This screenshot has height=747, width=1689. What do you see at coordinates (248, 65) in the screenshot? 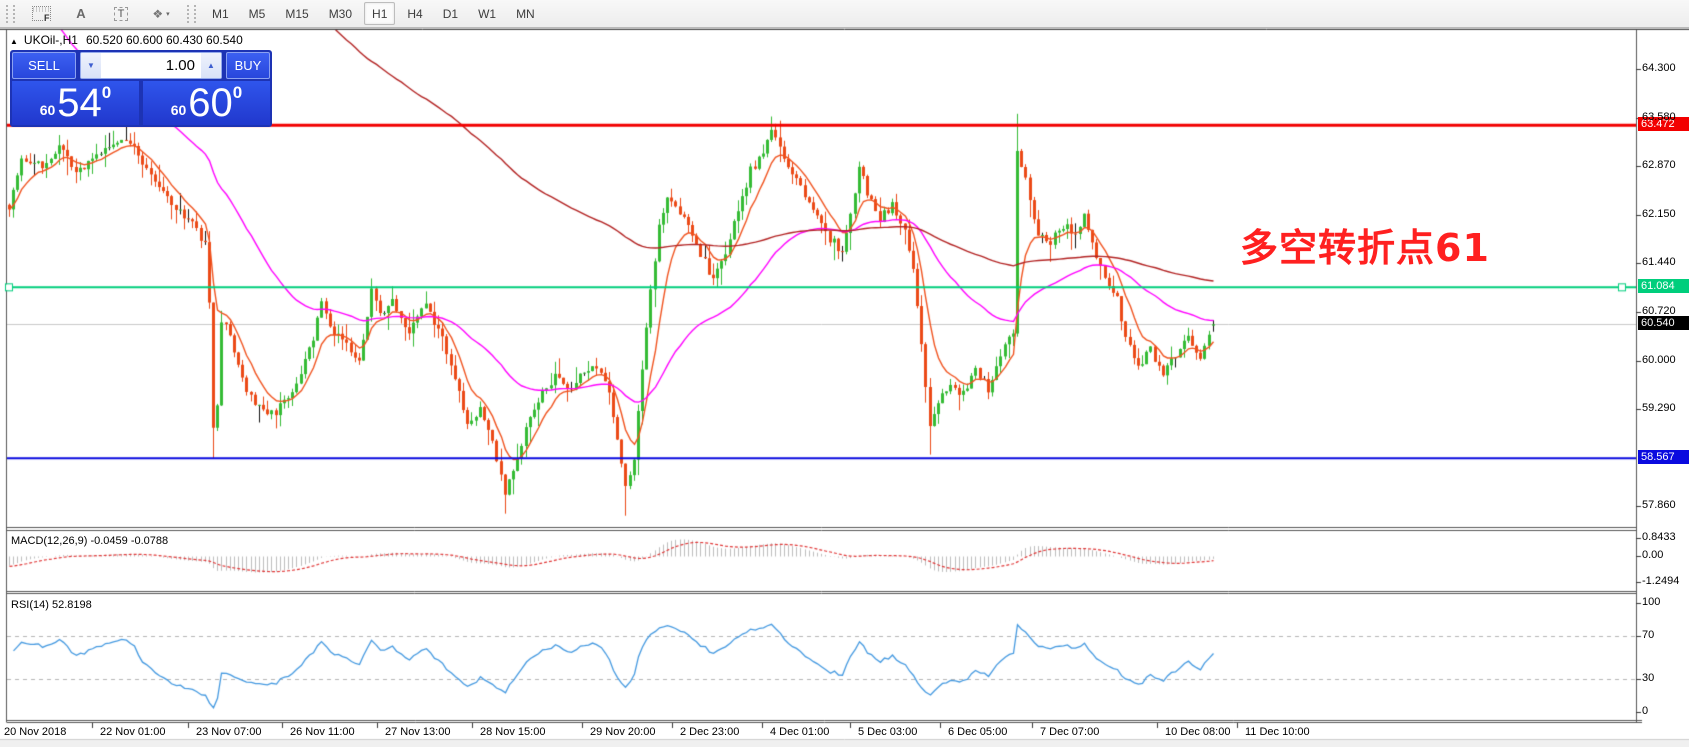
I see `buy-button: BUY` at bounding box center [248, 65].